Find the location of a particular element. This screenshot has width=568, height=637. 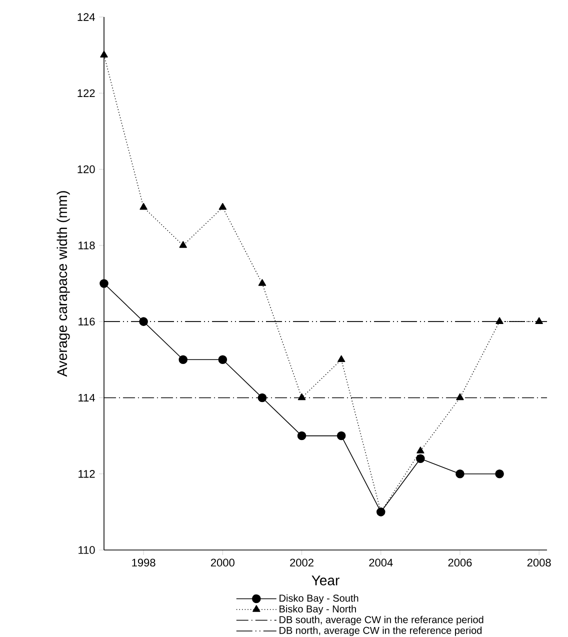

x-tick-label: 2002 is located at coordinates (302, 562).